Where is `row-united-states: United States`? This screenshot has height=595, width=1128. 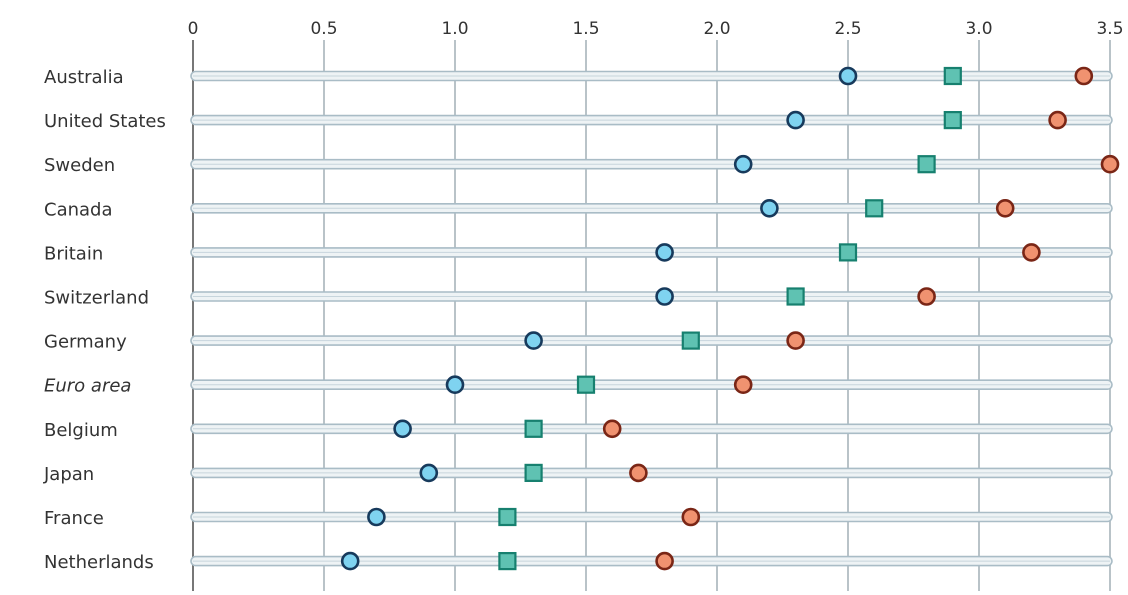
row-united-states: United States is located at coordinates (578, 121).